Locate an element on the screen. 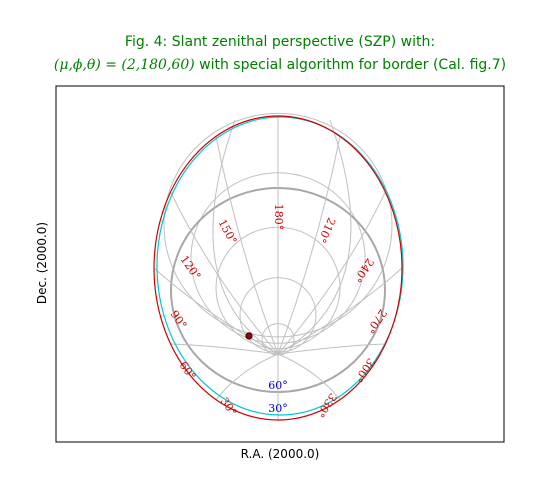 The width and height of the screenshot is (560, 480). longitude-label: 60° is located at coordinates (187, 370).